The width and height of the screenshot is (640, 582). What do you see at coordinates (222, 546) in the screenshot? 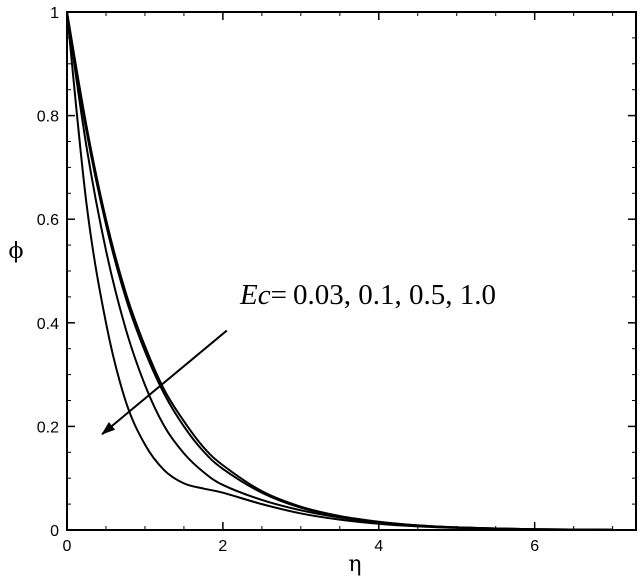
I see `x-tick-label: 2` at bounding box center [222, 546].